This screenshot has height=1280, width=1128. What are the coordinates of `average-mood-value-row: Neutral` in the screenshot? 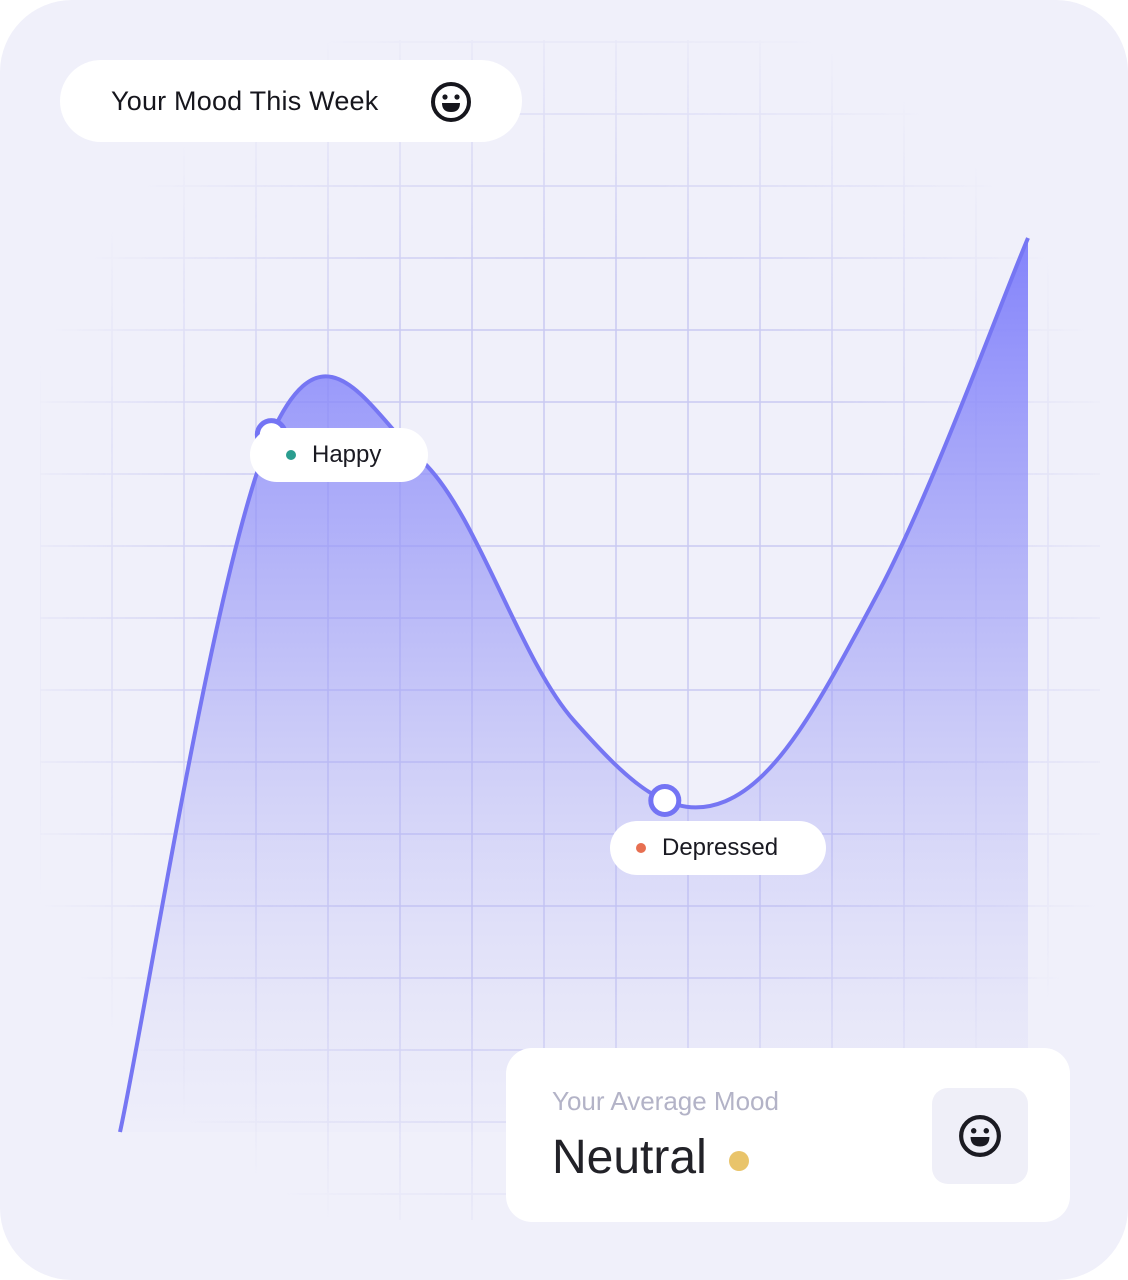 It's located at (650, 1157).